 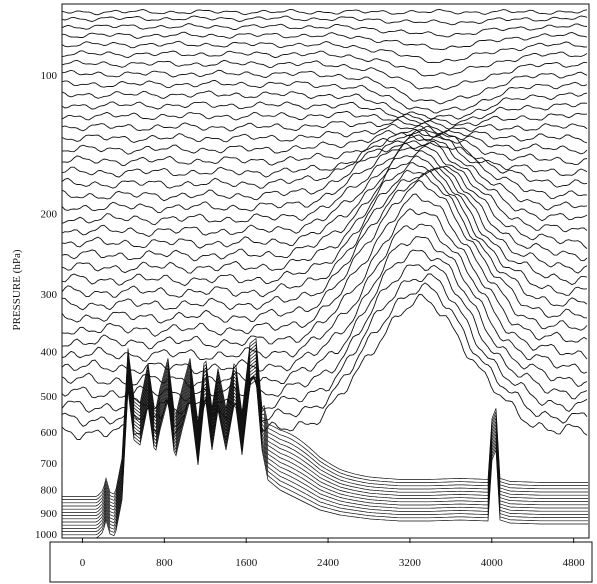 What do you see at coordinates (49, 514) in the screenshot?
I see `y-tick-label: 900` at bounding box center [49, 514].